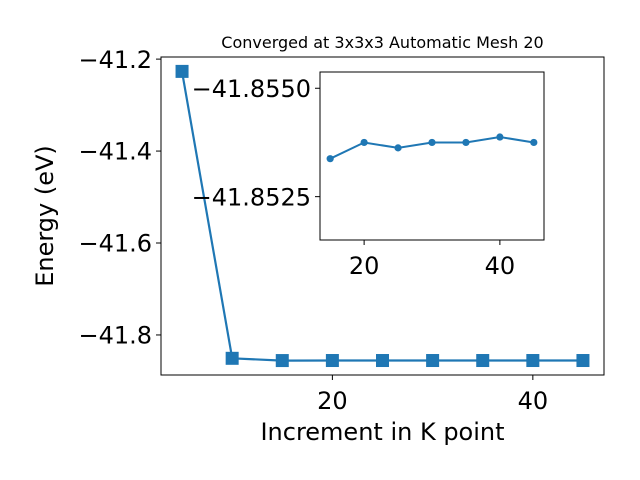 Image resolution: width=640 pixels, height=480 pixels. Describe the element at coordinates (115, 60) in the screenshot. I see `main-y-tick-label: −41.2` at that location.